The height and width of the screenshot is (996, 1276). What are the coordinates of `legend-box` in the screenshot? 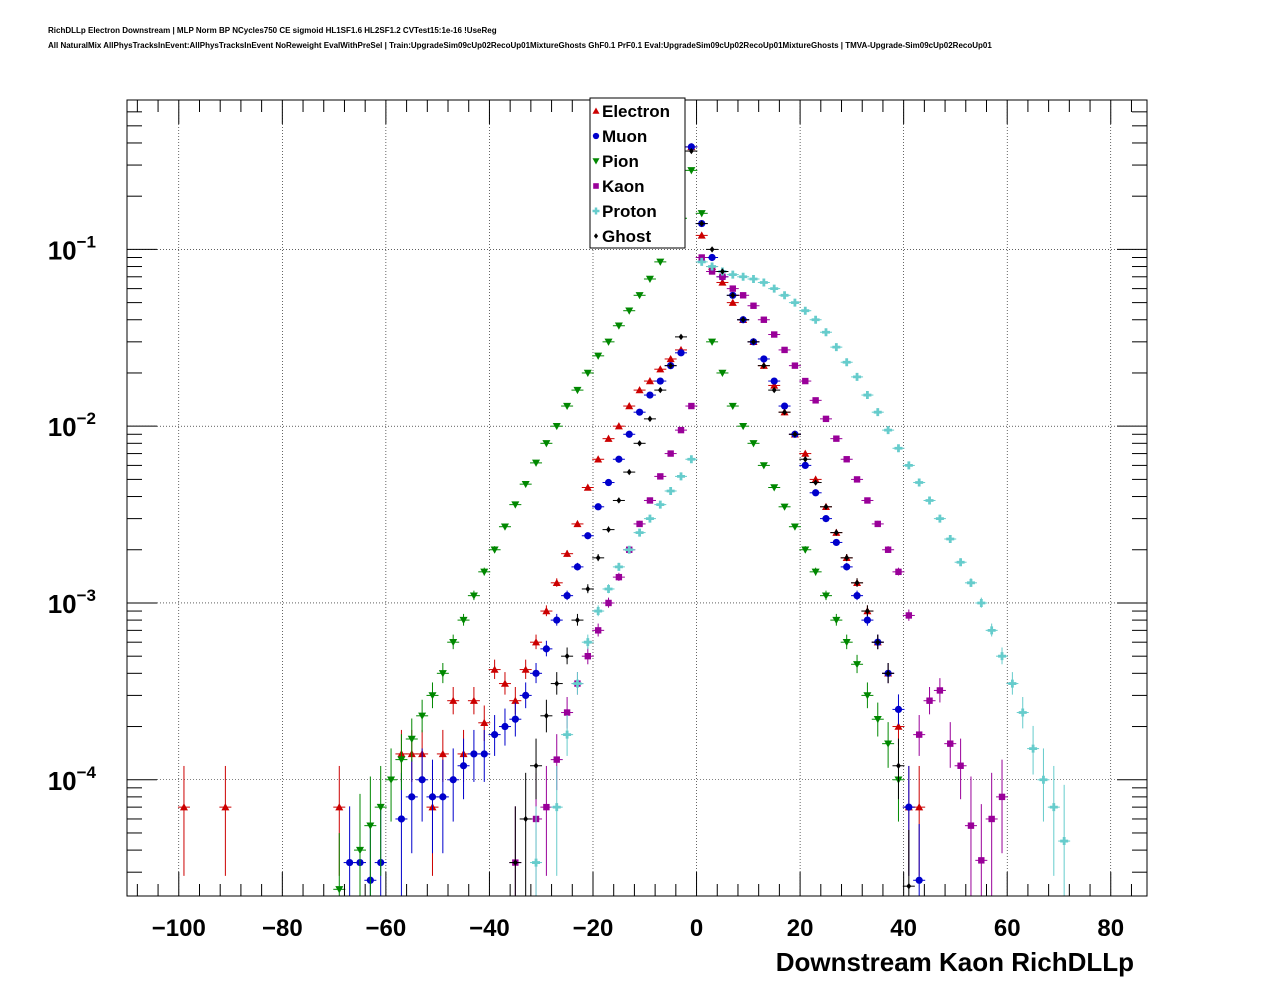 It's located at (637, 173).